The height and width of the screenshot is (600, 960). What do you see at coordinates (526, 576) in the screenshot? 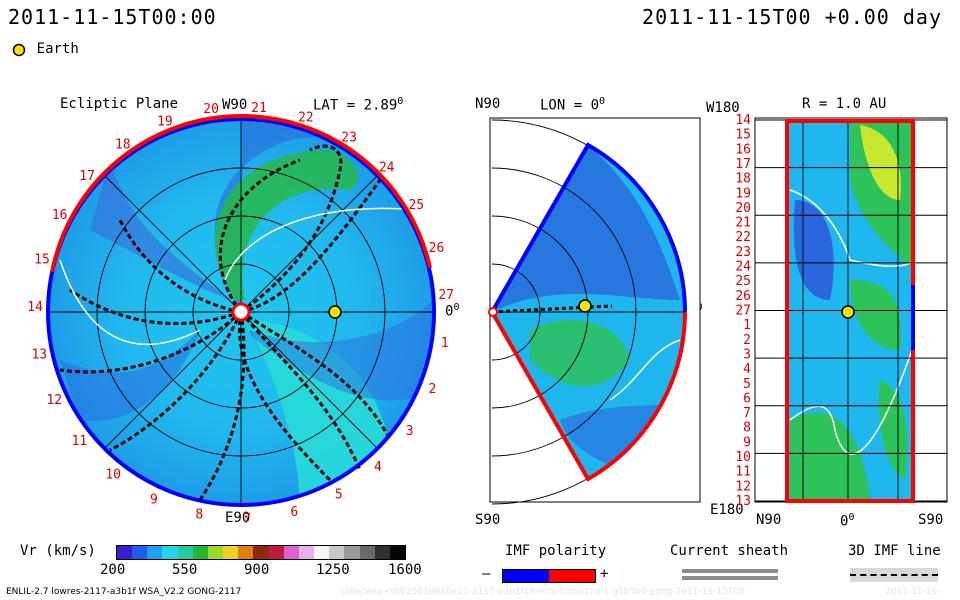
I see `imf-negative-swatch` at bounding box center [526, 576].